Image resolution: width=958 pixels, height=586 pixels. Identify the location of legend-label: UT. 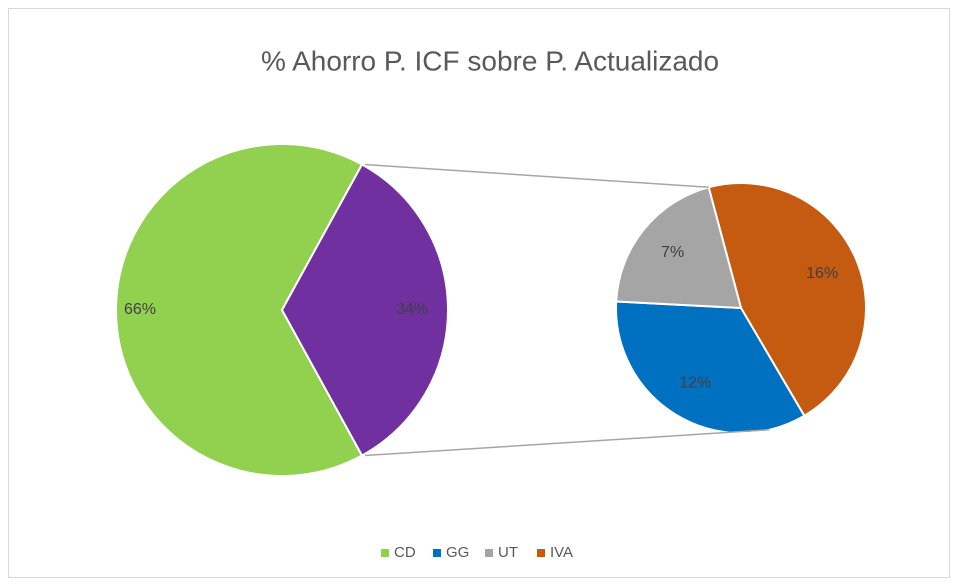
(508, 552).